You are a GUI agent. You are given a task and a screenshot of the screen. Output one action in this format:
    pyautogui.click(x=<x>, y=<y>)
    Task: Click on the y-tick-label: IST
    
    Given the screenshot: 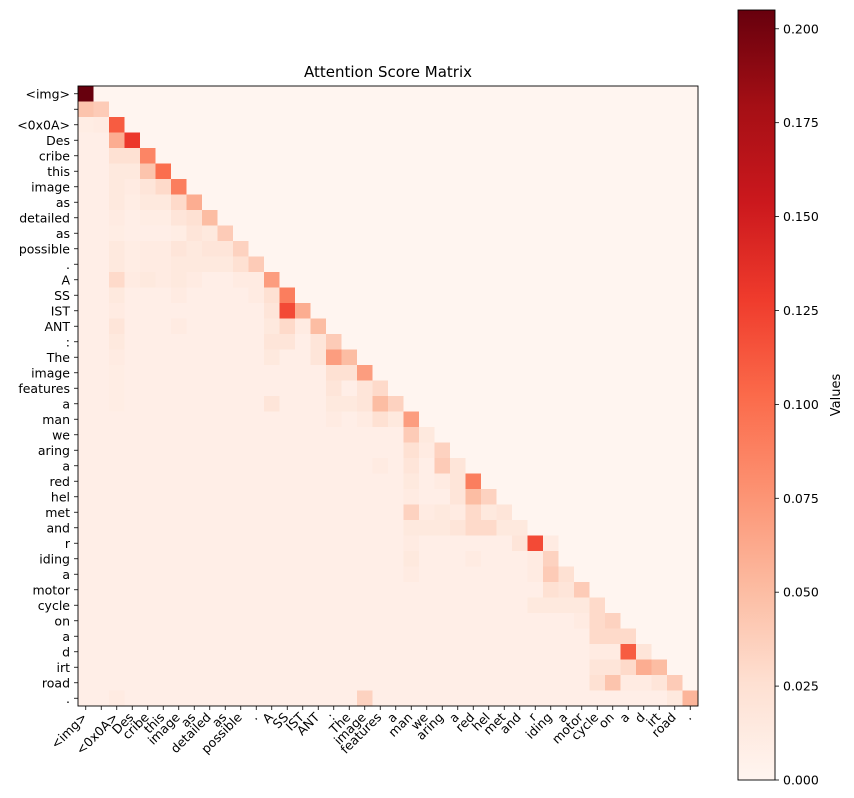 What is the action you would take?
    pyautogui.click(x=61, y=310)
    